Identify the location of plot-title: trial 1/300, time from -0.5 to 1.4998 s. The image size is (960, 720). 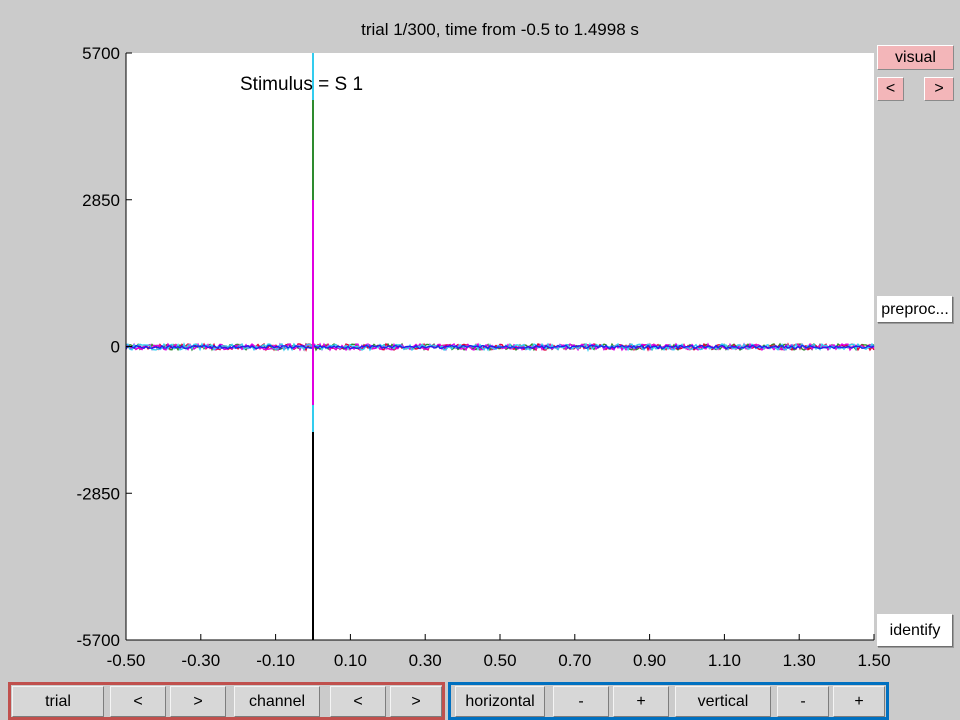
(500, 29).